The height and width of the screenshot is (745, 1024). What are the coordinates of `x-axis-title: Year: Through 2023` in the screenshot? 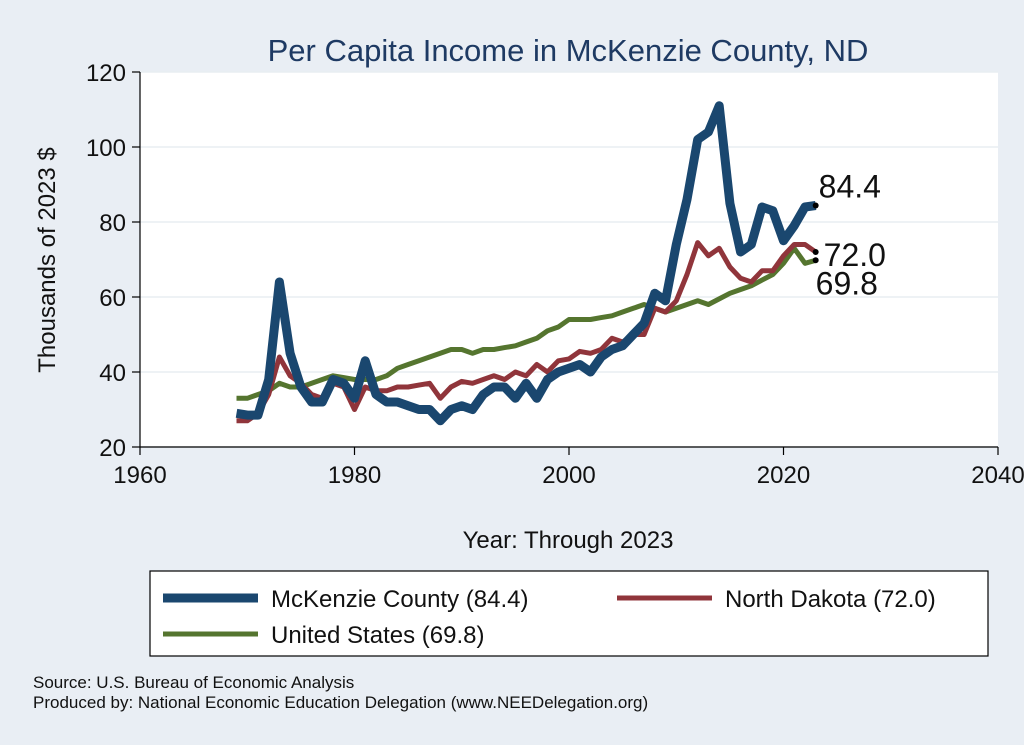 It's located at (568, 540).